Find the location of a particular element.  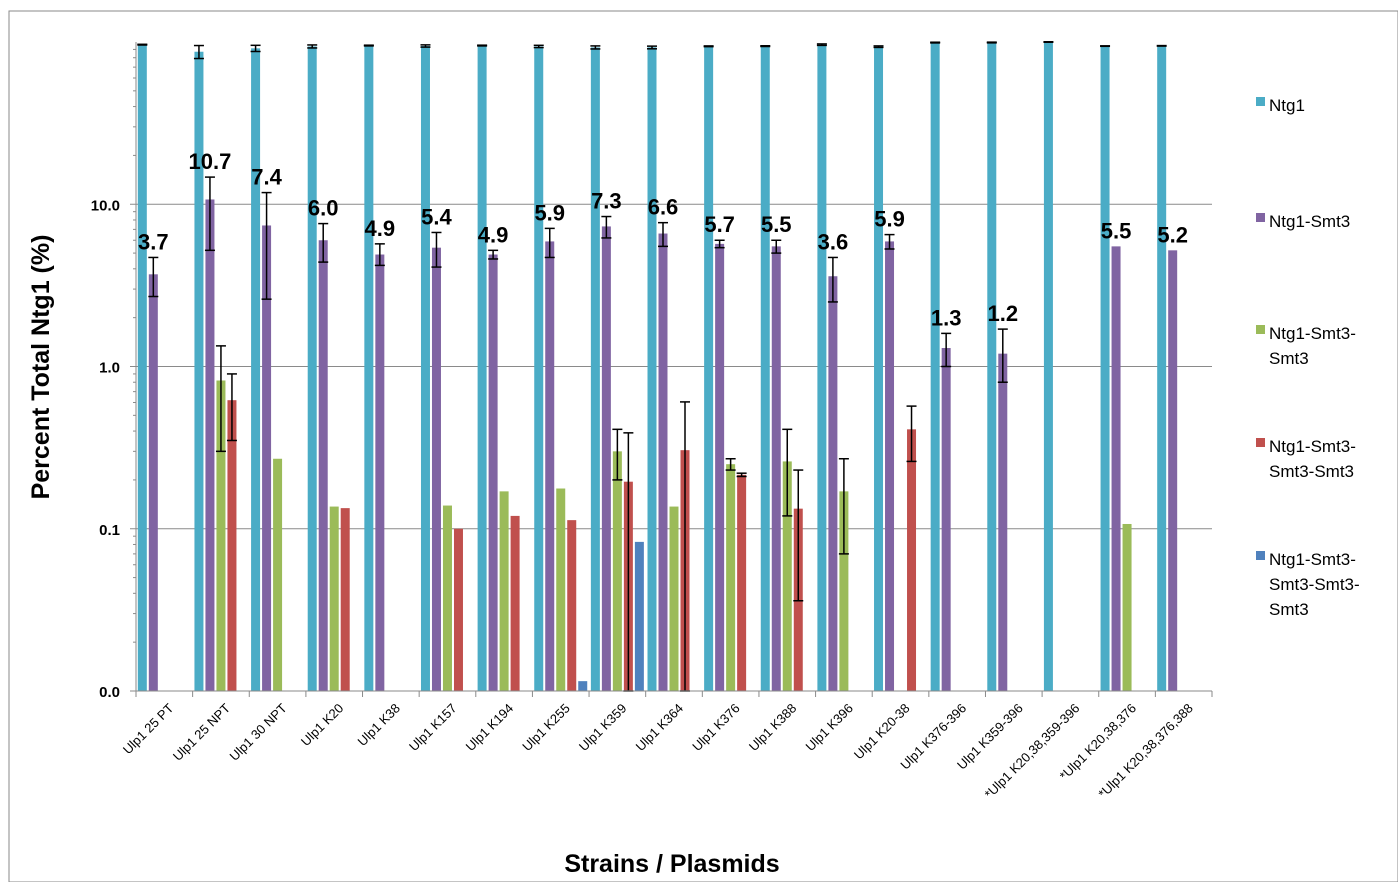

data-label: 7.3 is located at coordinates (606, 201).